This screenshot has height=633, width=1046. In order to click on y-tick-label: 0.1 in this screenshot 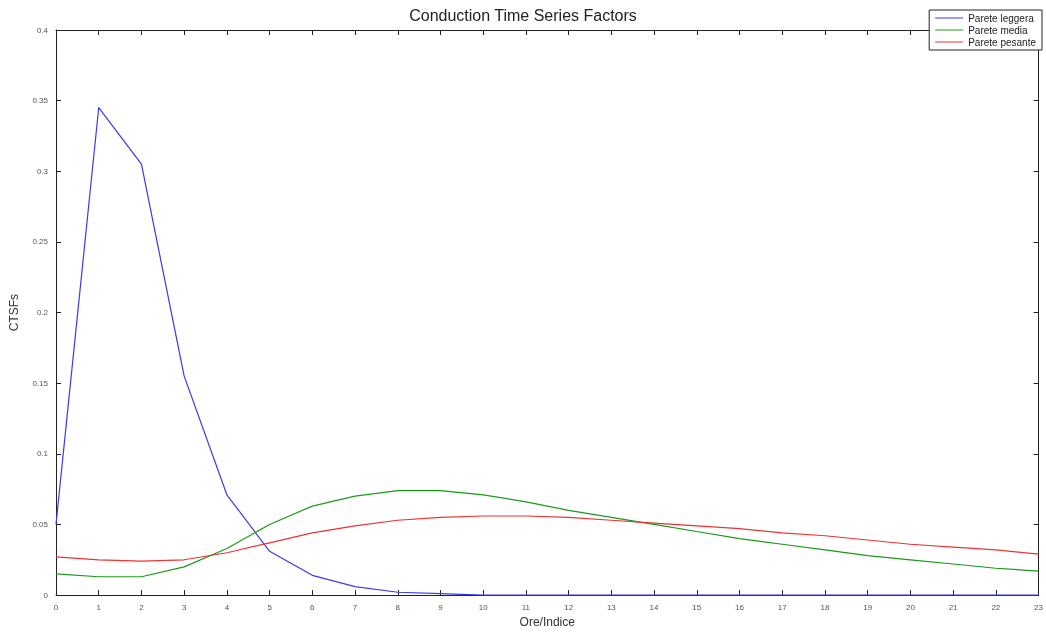, I will do `click(42, 454)`.